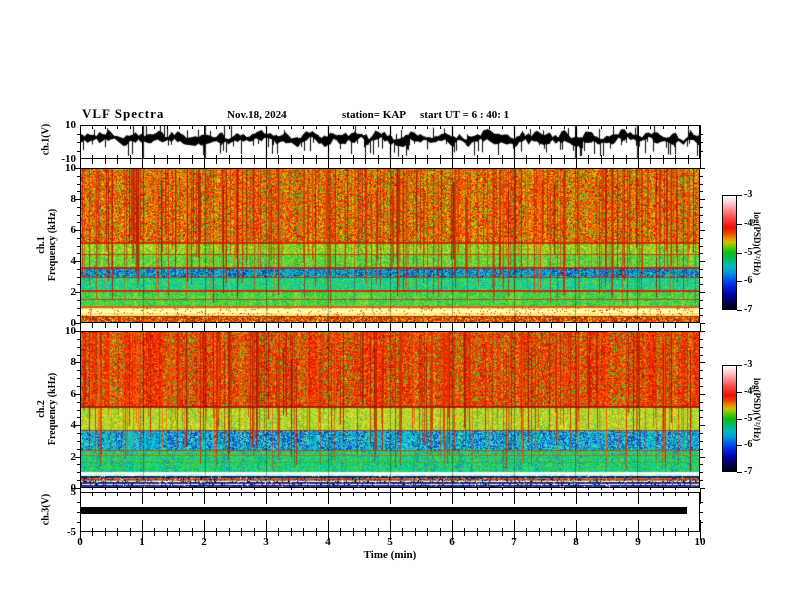  What do you see at coordinates (73, 393) in the screenshot?
I see `y-axis-tick-label: 6` at bounding box center [73, 393].